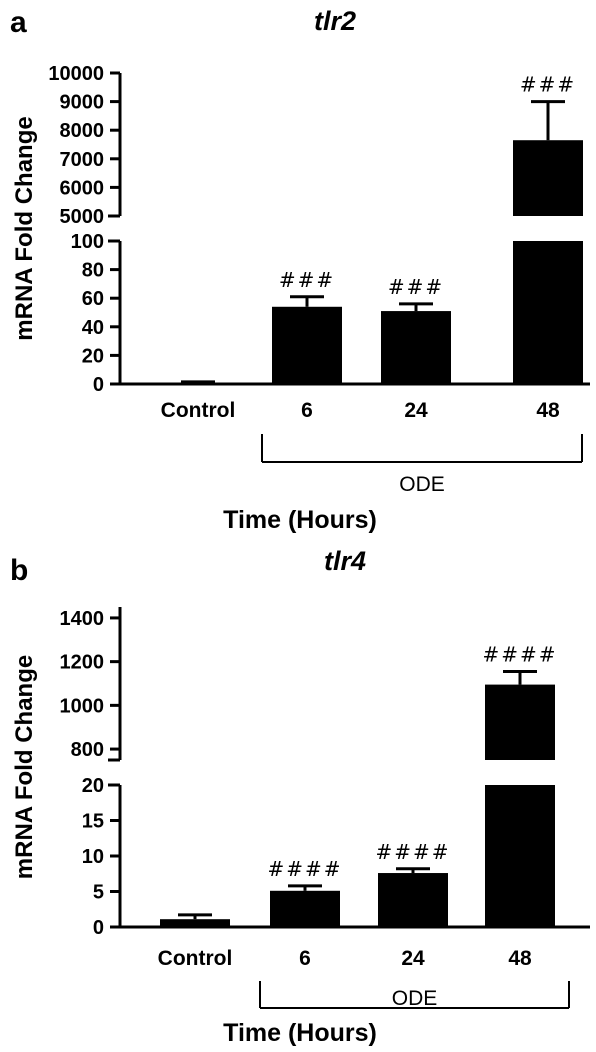  What do you see at coordinates (82, 103) in the screenshot?
I see `y-tick-label: 9000` at bounding box center [82, 103].